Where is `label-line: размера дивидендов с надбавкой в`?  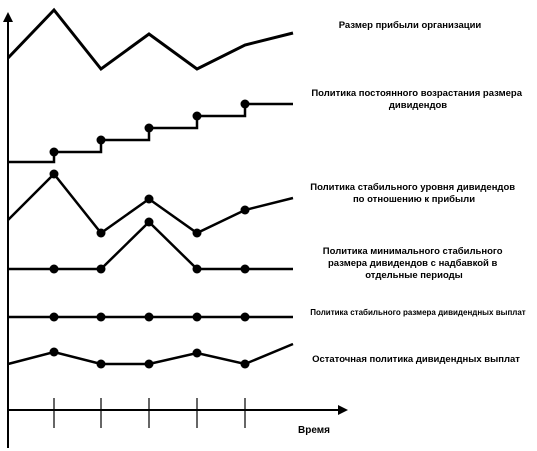
label-line: размера дивидендов с надбавкой в is located at coordinates (413, 263).